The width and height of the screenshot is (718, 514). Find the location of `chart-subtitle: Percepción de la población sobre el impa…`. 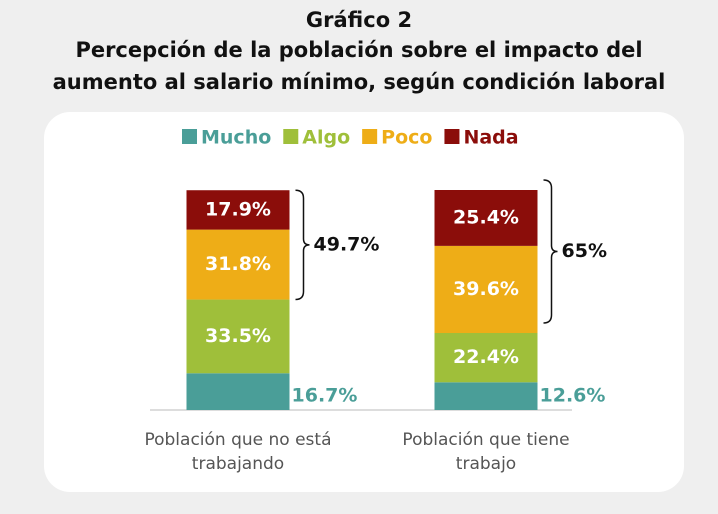

chart-subtitle: Percepción de la población sobre el impa… is located at coordinates (359, 50).